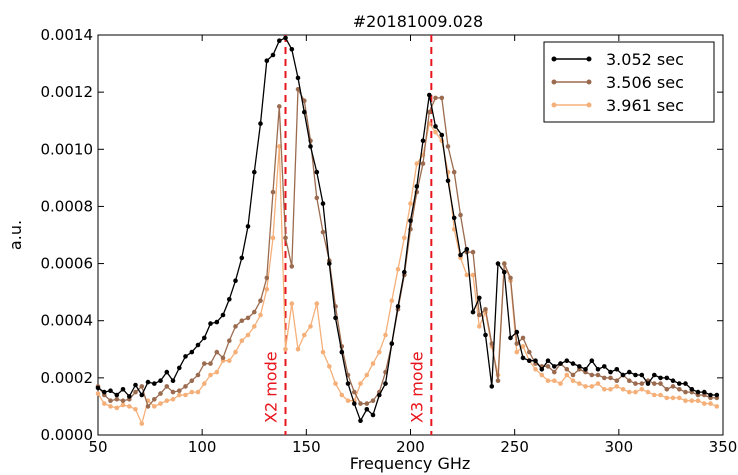  Describe the element at coordinates (645, 82) in the screenshot. I see `legend-label: 3.506 sec` at that location.